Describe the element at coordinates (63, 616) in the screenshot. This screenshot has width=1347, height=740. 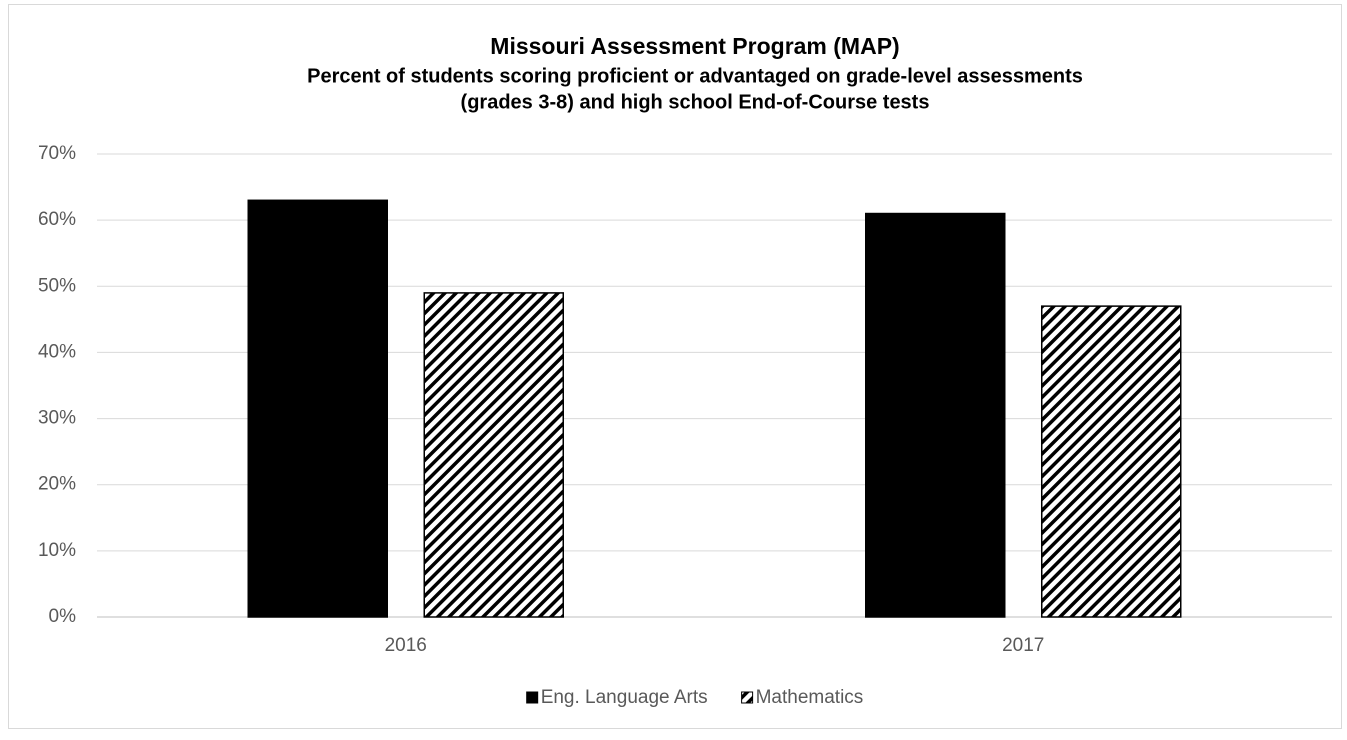
I see `y-tick-label: 0%` at that location.